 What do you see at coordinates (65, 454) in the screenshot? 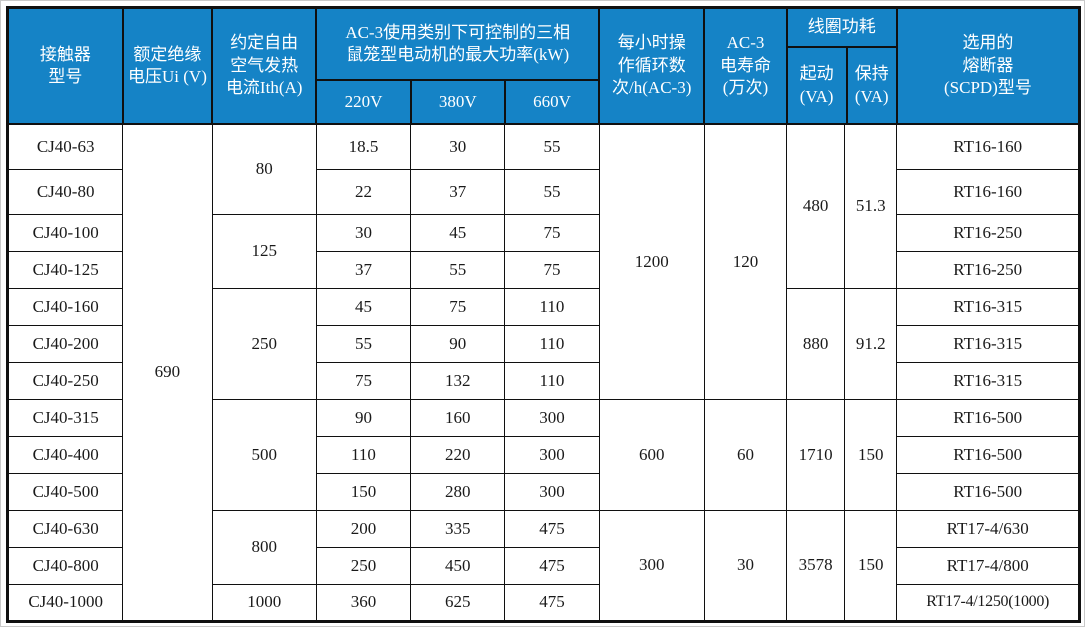
I see `cell-model: CJ40-400` at bounding box center [65, 454].